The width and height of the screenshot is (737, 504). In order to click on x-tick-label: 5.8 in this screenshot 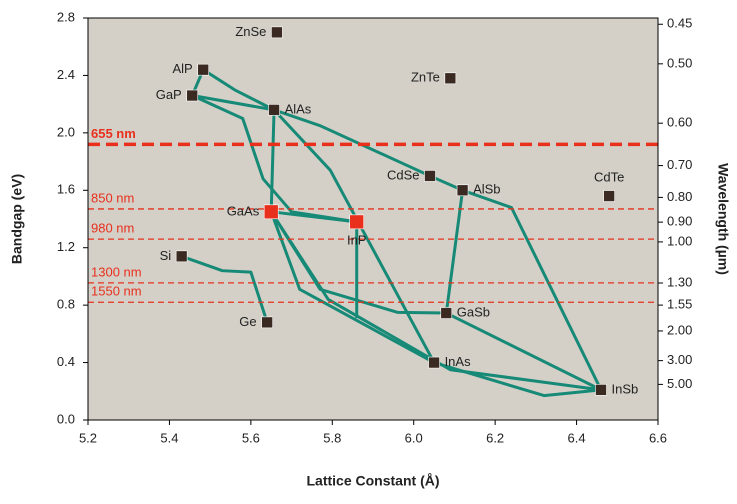, I will do `click(332, 437)`.